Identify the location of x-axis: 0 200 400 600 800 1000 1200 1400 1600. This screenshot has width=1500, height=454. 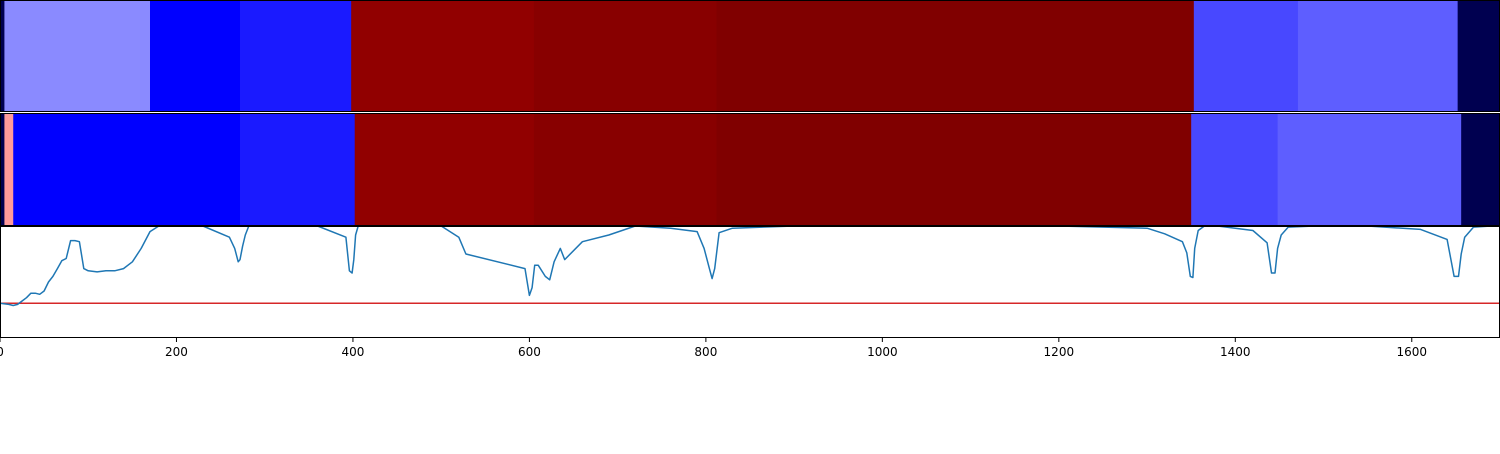
(713, 348).